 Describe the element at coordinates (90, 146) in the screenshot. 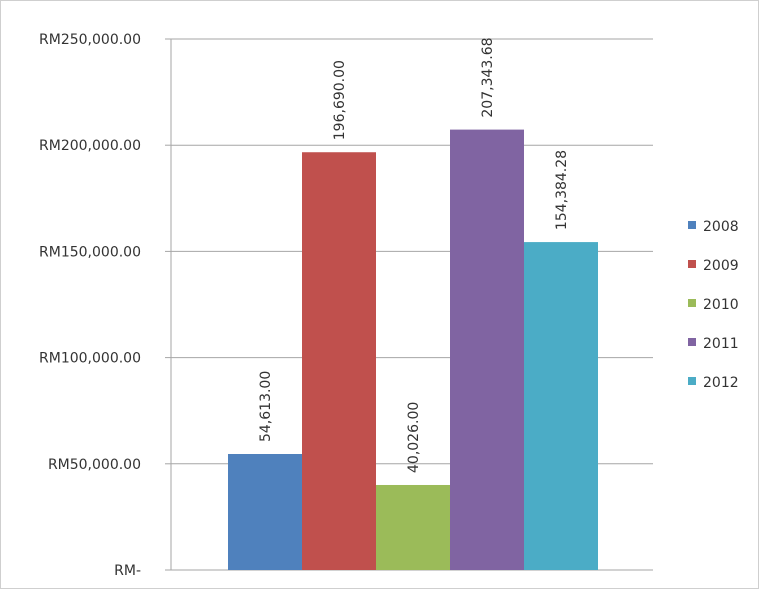

I see `y-tick-label: RM200,000.00` at that location.